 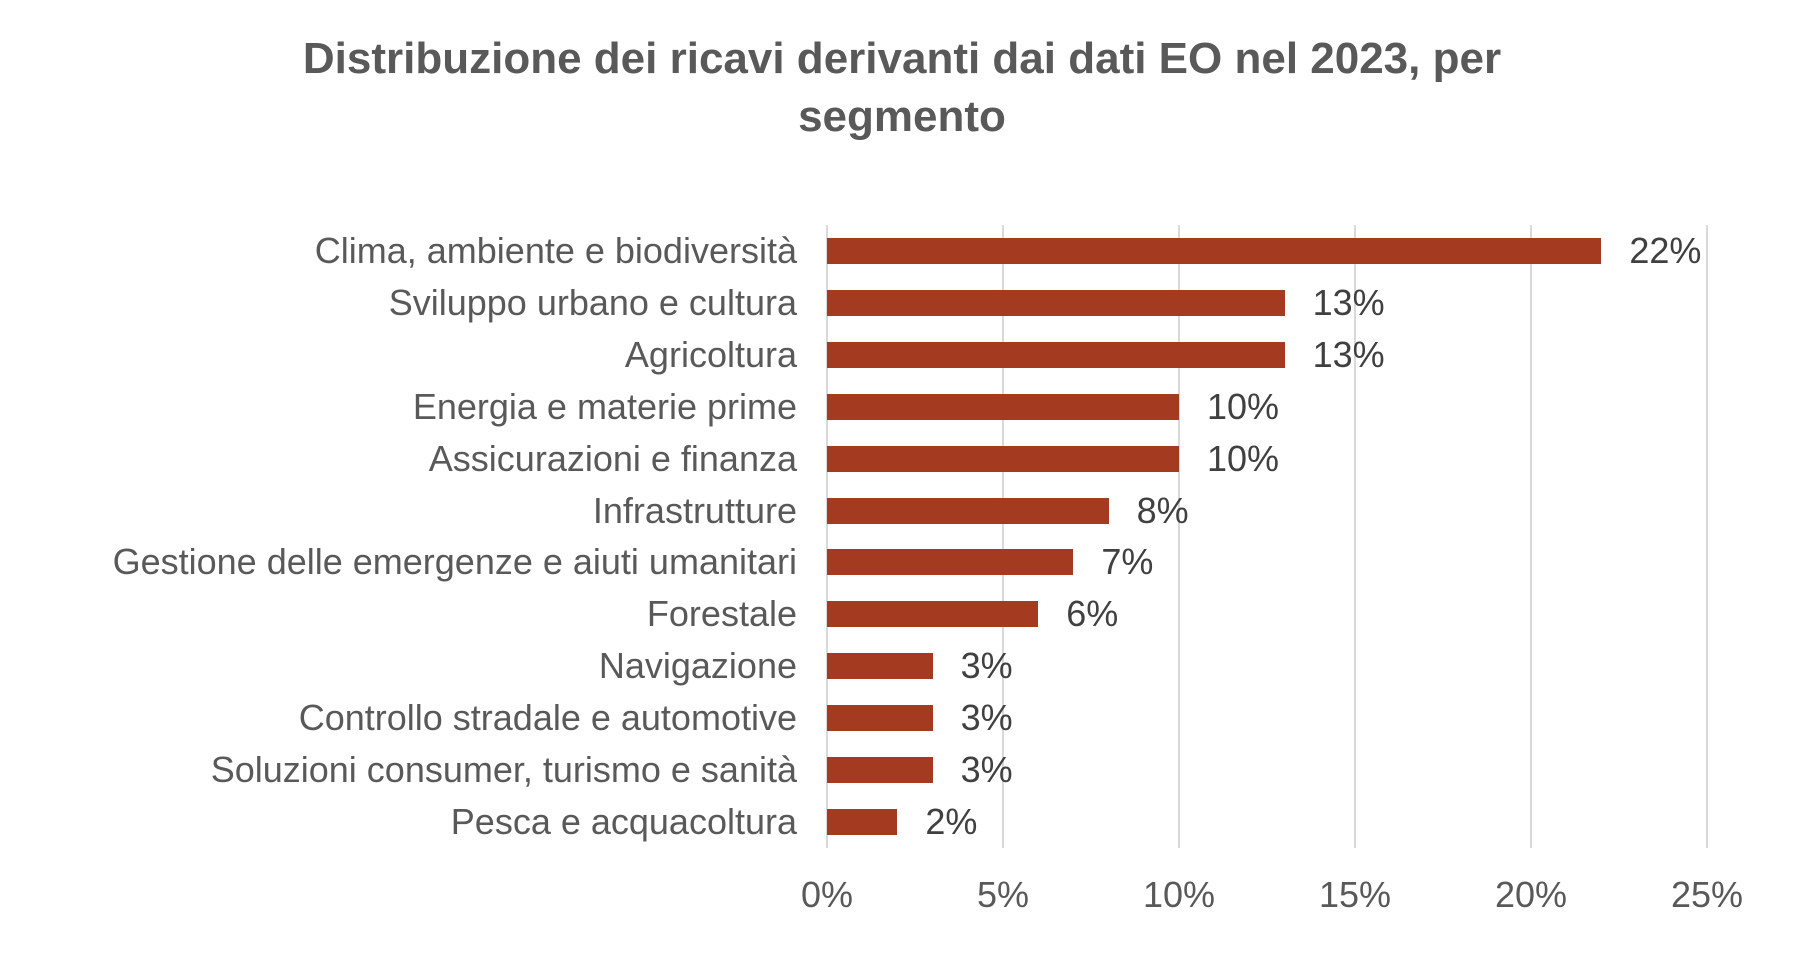 What do you see at coordinates (503, 770) in the screenshot?
I see `category-label: Soluzioni consumer, turismo e sanità` at bounding box center [503, 770].